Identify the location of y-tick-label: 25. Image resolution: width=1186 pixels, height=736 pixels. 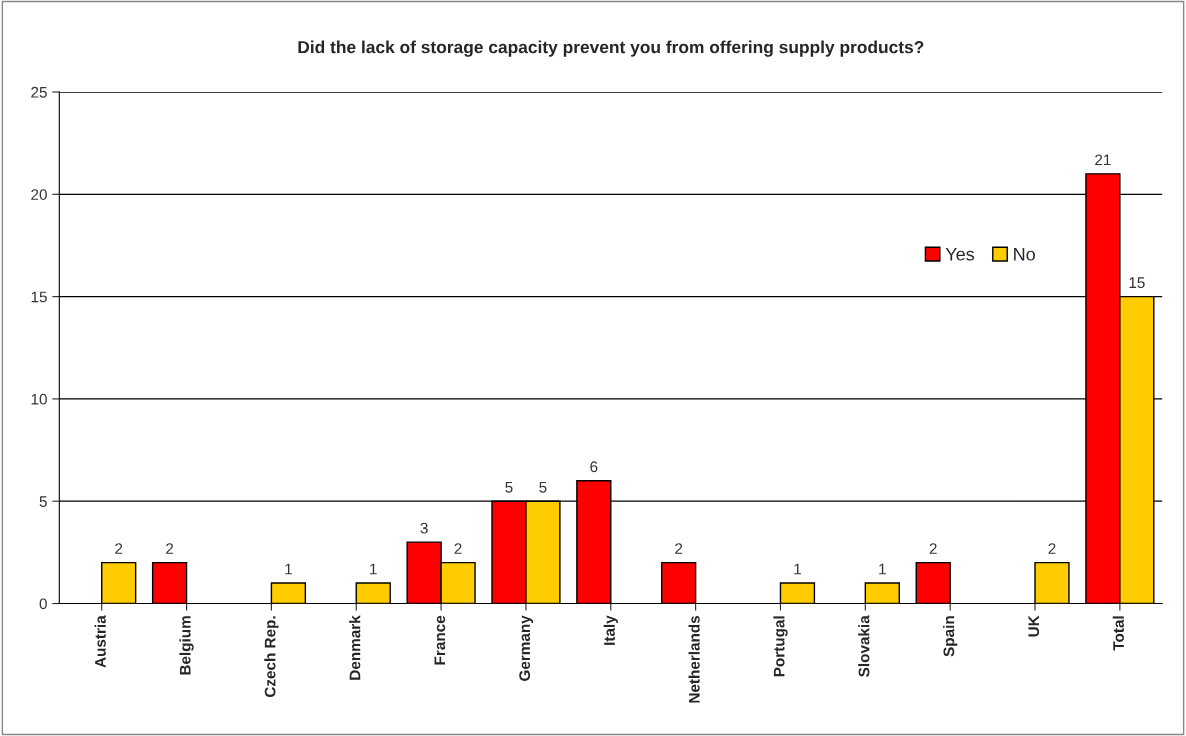
(39, 92).